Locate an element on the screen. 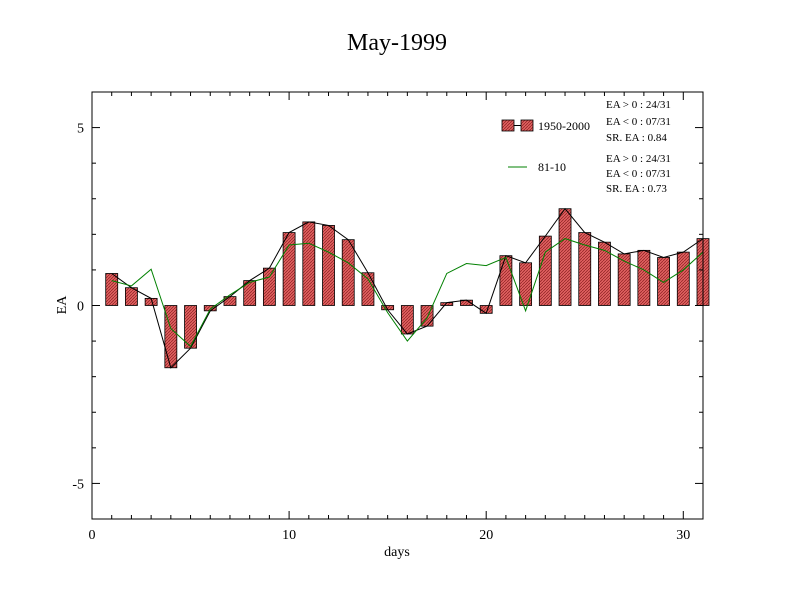  legend-bar-swatch-left is located at coordinates (508, 125).